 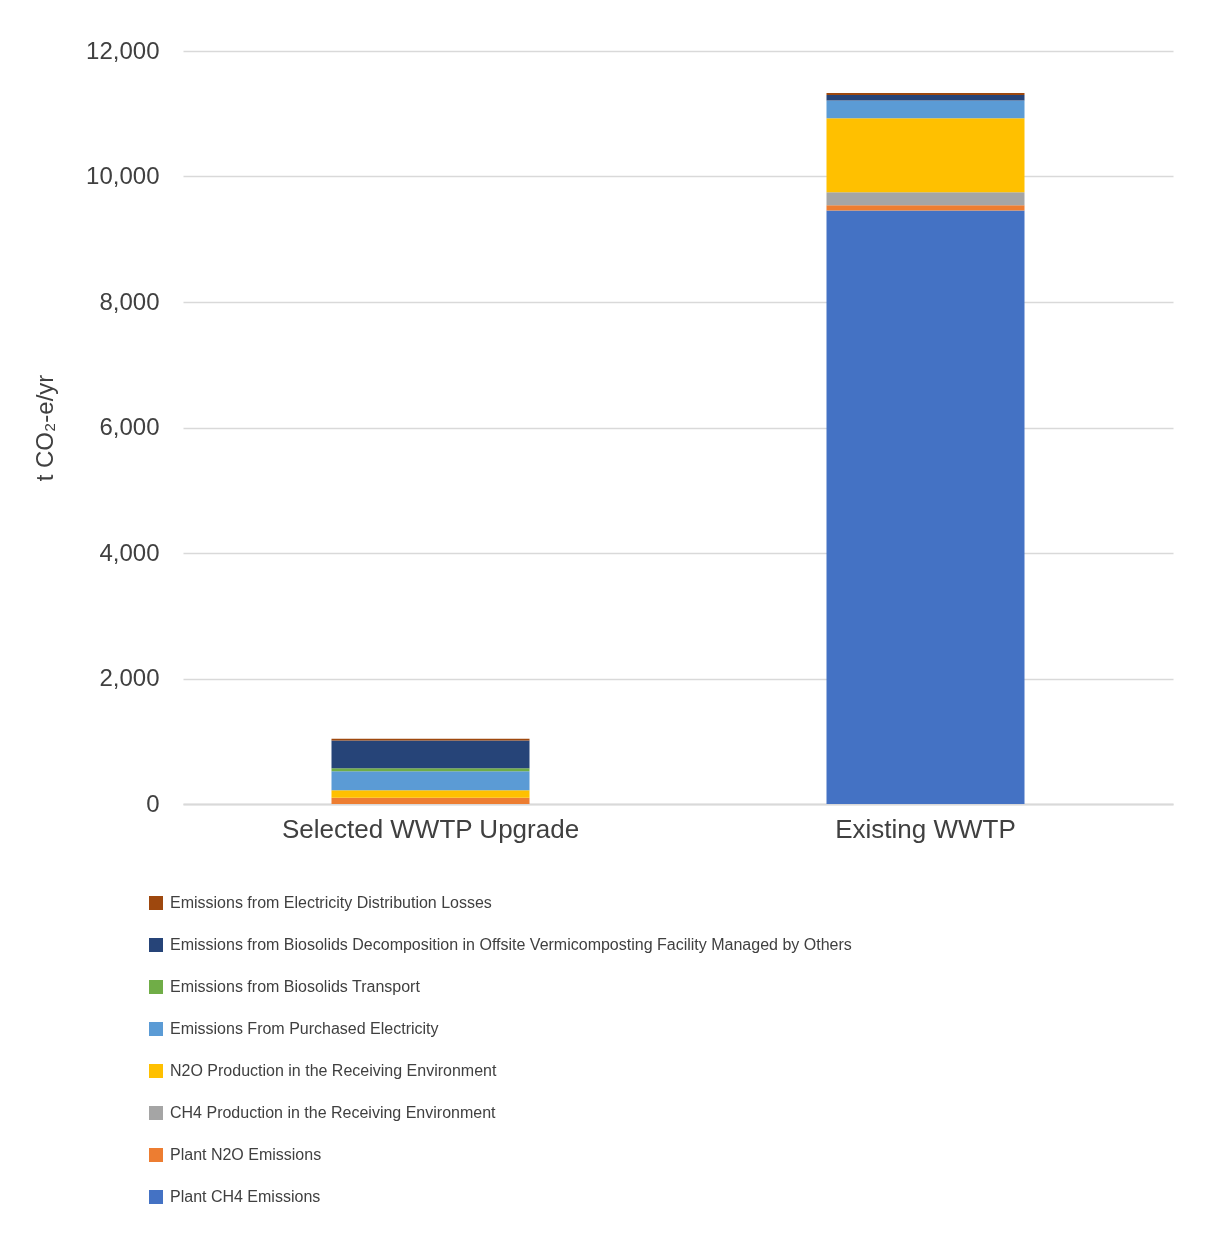 I want to click on x-tick-label: Selected WWTP Upgrade, so click(x=430, y=828).